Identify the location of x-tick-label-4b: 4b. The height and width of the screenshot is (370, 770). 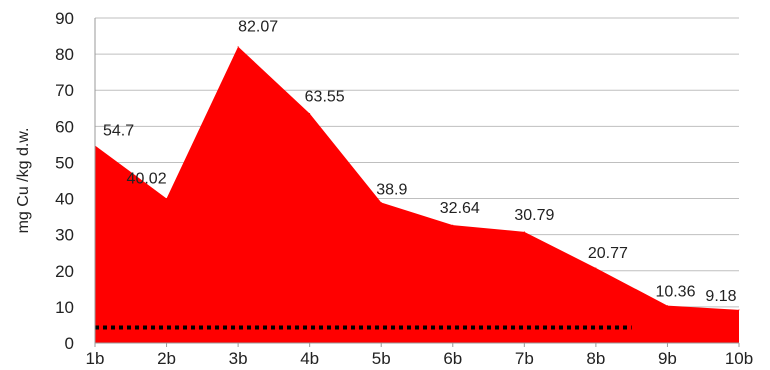
(309, 358).